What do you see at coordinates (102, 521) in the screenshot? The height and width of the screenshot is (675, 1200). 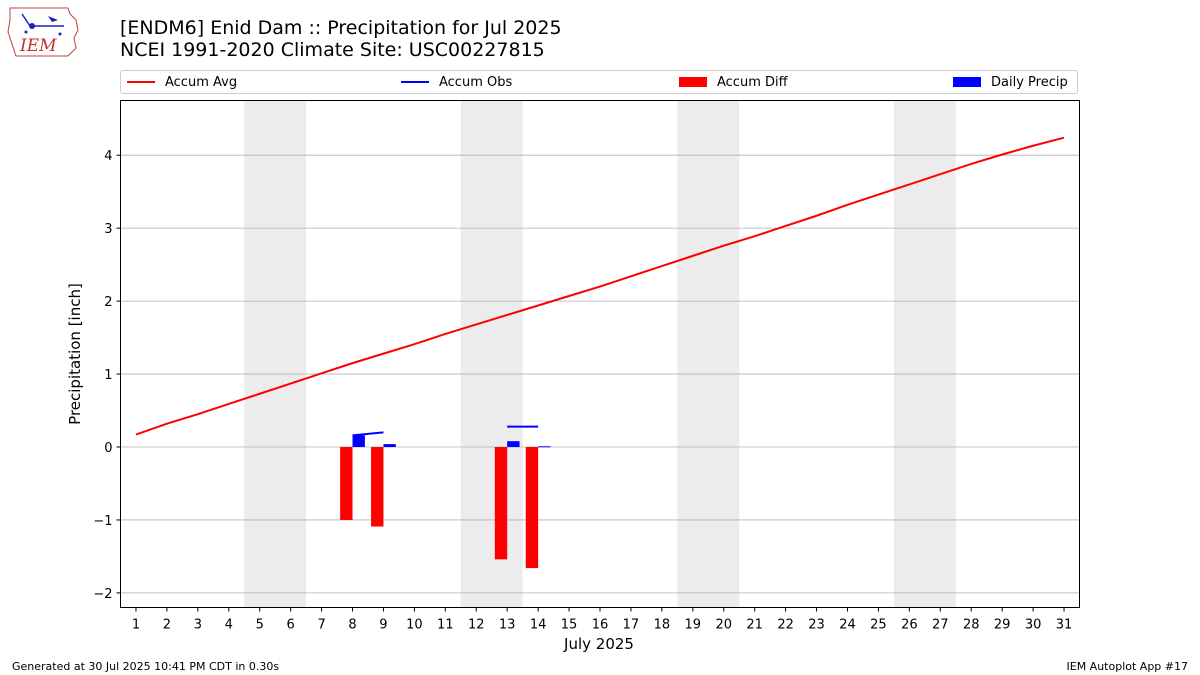 I see `y-tick-label-1: −1` at bounding box center [102, 521].